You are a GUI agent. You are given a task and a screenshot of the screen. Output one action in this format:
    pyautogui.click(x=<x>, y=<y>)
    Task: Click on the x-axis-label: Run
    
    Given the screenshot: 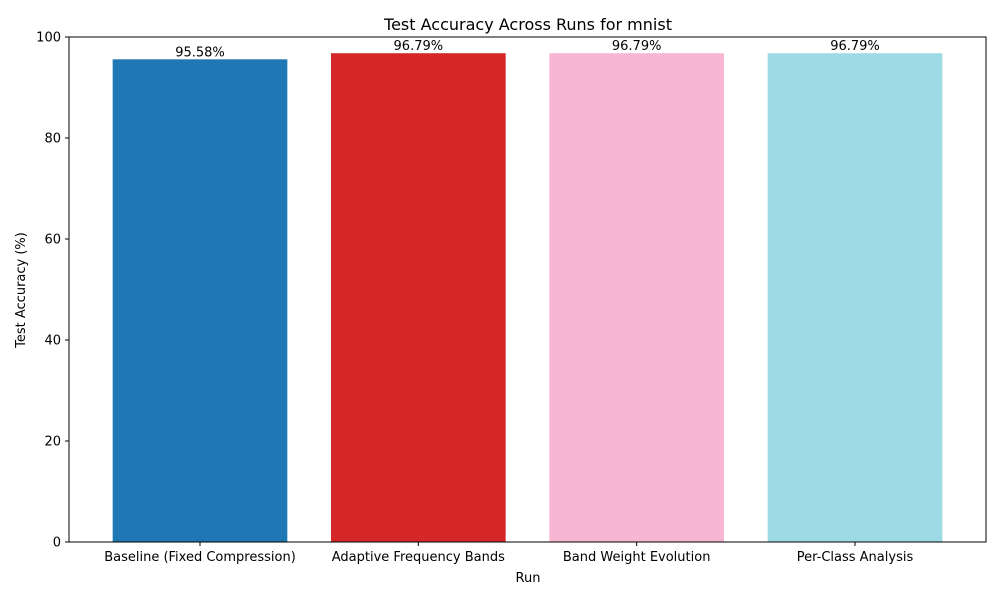 What is the action you would take?
    pyautogui.click(x=528, y=578)
    